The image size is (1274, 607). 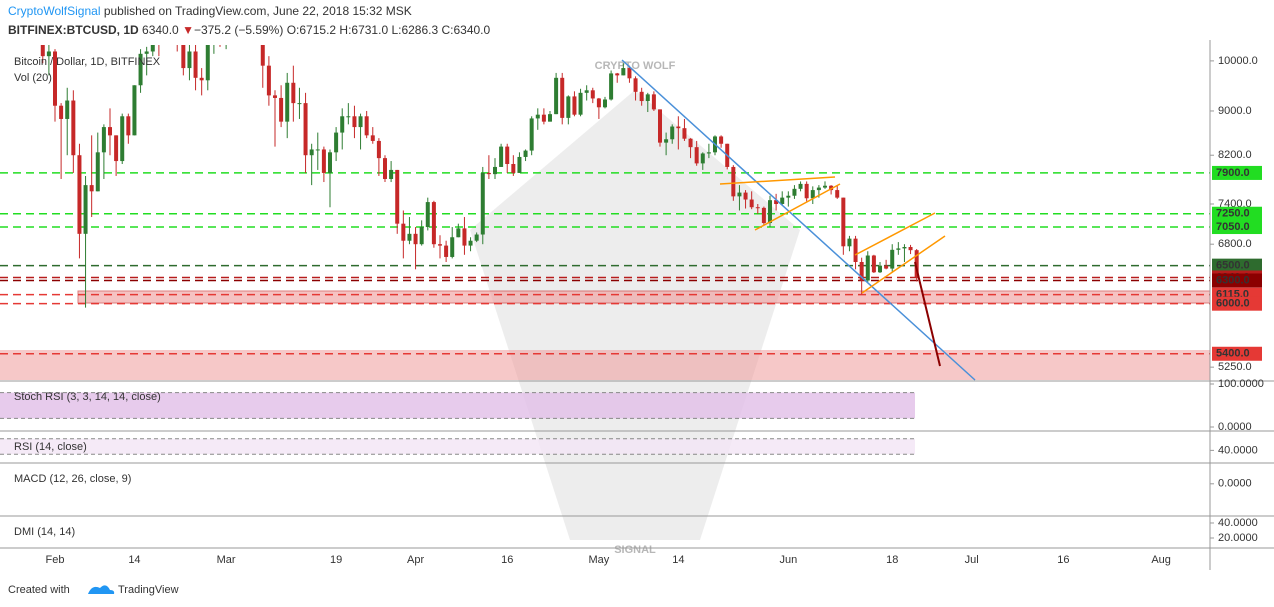 What do you see at coordinates (457, 446) in the screenshot?
I see `band` at bounding box center [457, 446].